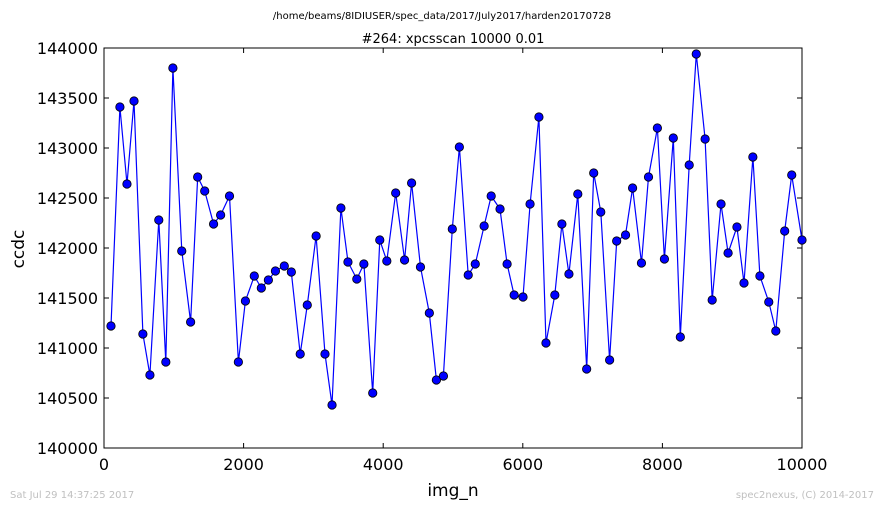 The height and width of the screenshot is (509, 884). I want to click on x-tick-label: 6000, so click(522, 464).